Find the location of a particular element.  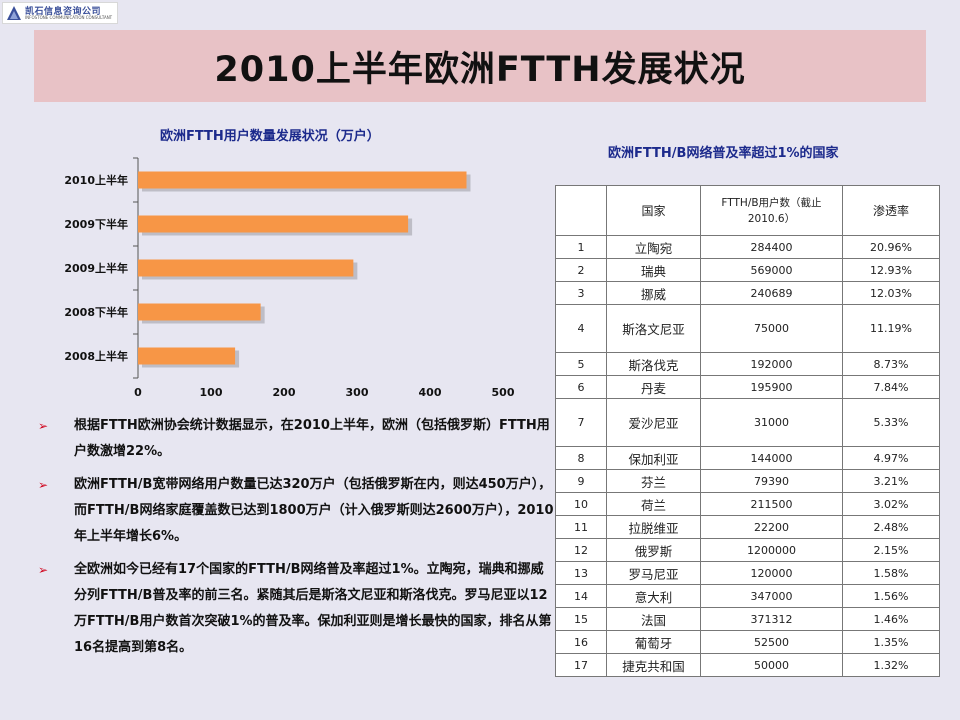

table-row: 13 罗马尼亚 120000 1.58% is located at coordinates (747, 573).